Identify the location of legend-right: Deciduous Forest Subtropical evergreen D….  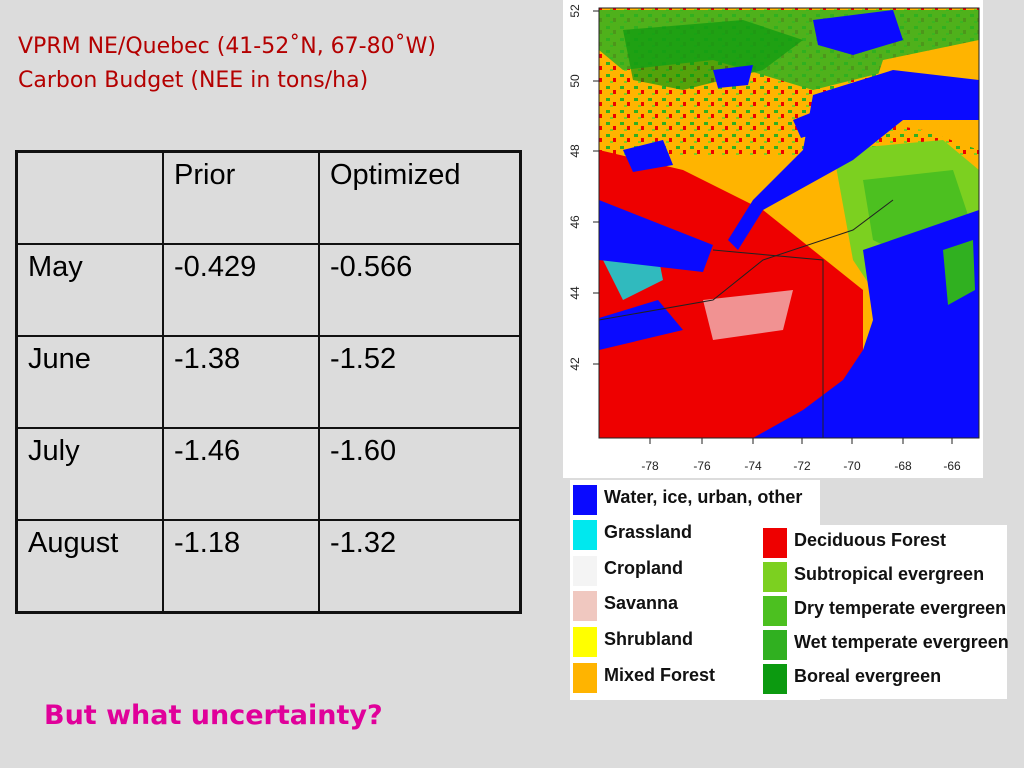
(884, 612).